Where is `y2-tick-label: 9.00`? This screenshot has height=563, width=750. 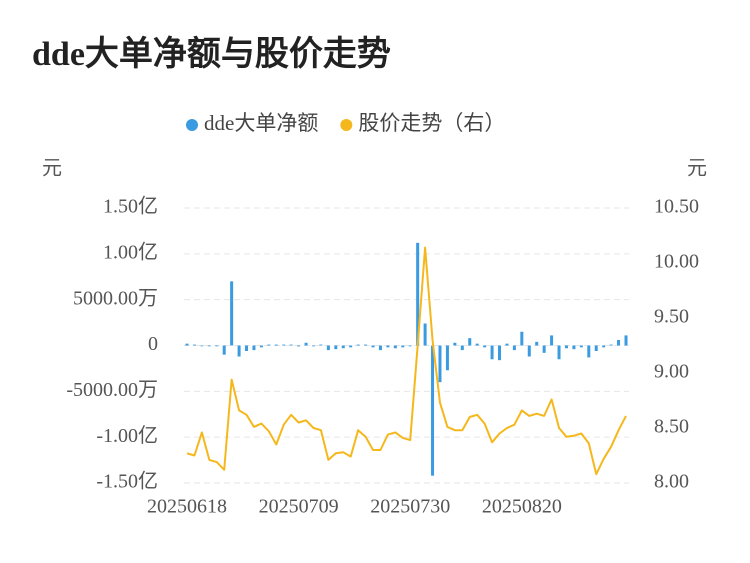
y2-tick-label: 9.00 is located at coordinates (671, 372).